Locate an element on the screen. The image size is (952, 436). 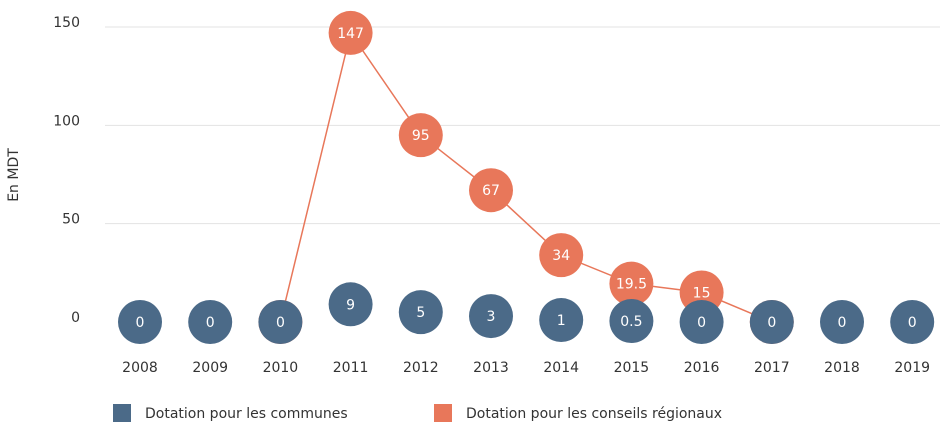
x-tick-label: 2011 is located at coordinates (351, 368).